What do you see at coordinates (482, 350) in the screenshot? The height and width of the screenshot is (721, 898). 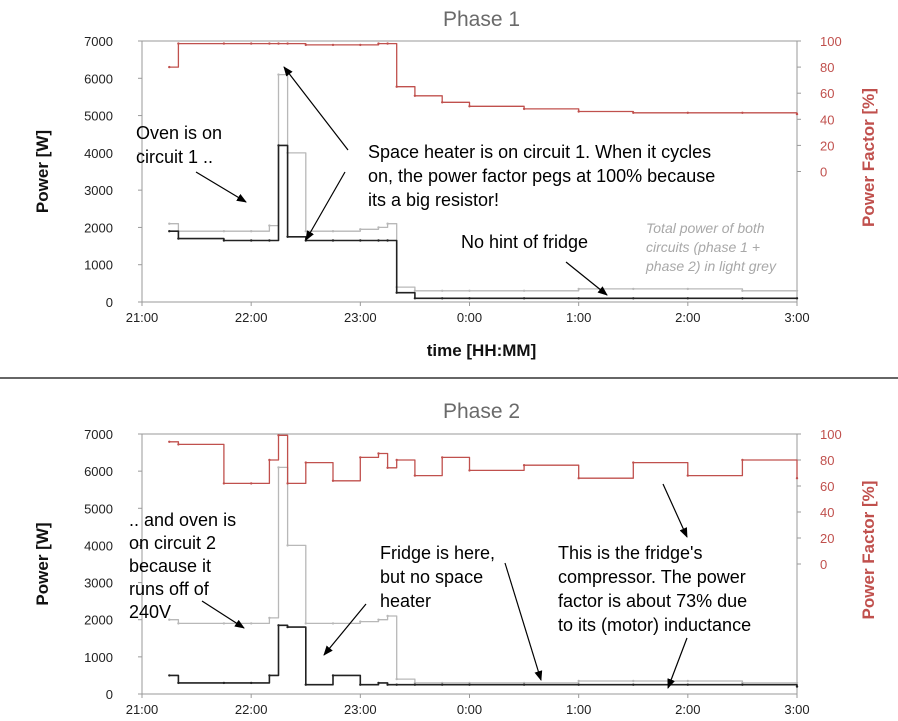 I see `x-axis-label: time [HH:MM]` at bounding box center [482, 350].